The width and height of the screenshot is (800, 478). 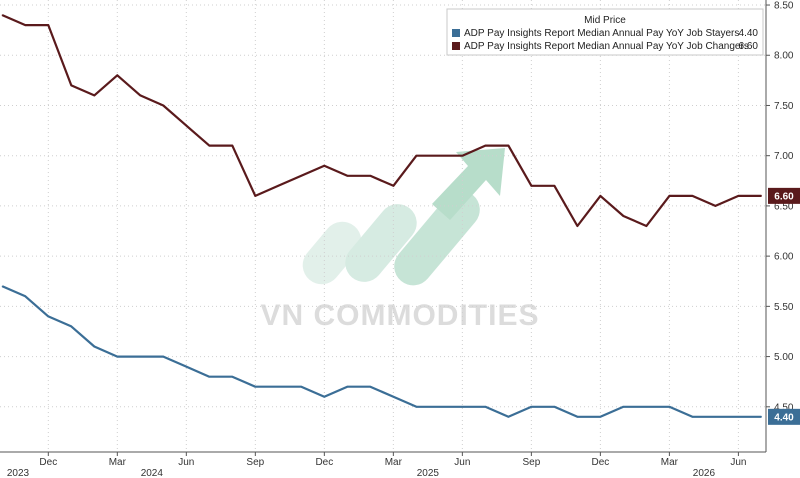 I want to click on x-year-label: 2023, so click(x=18, y=473).